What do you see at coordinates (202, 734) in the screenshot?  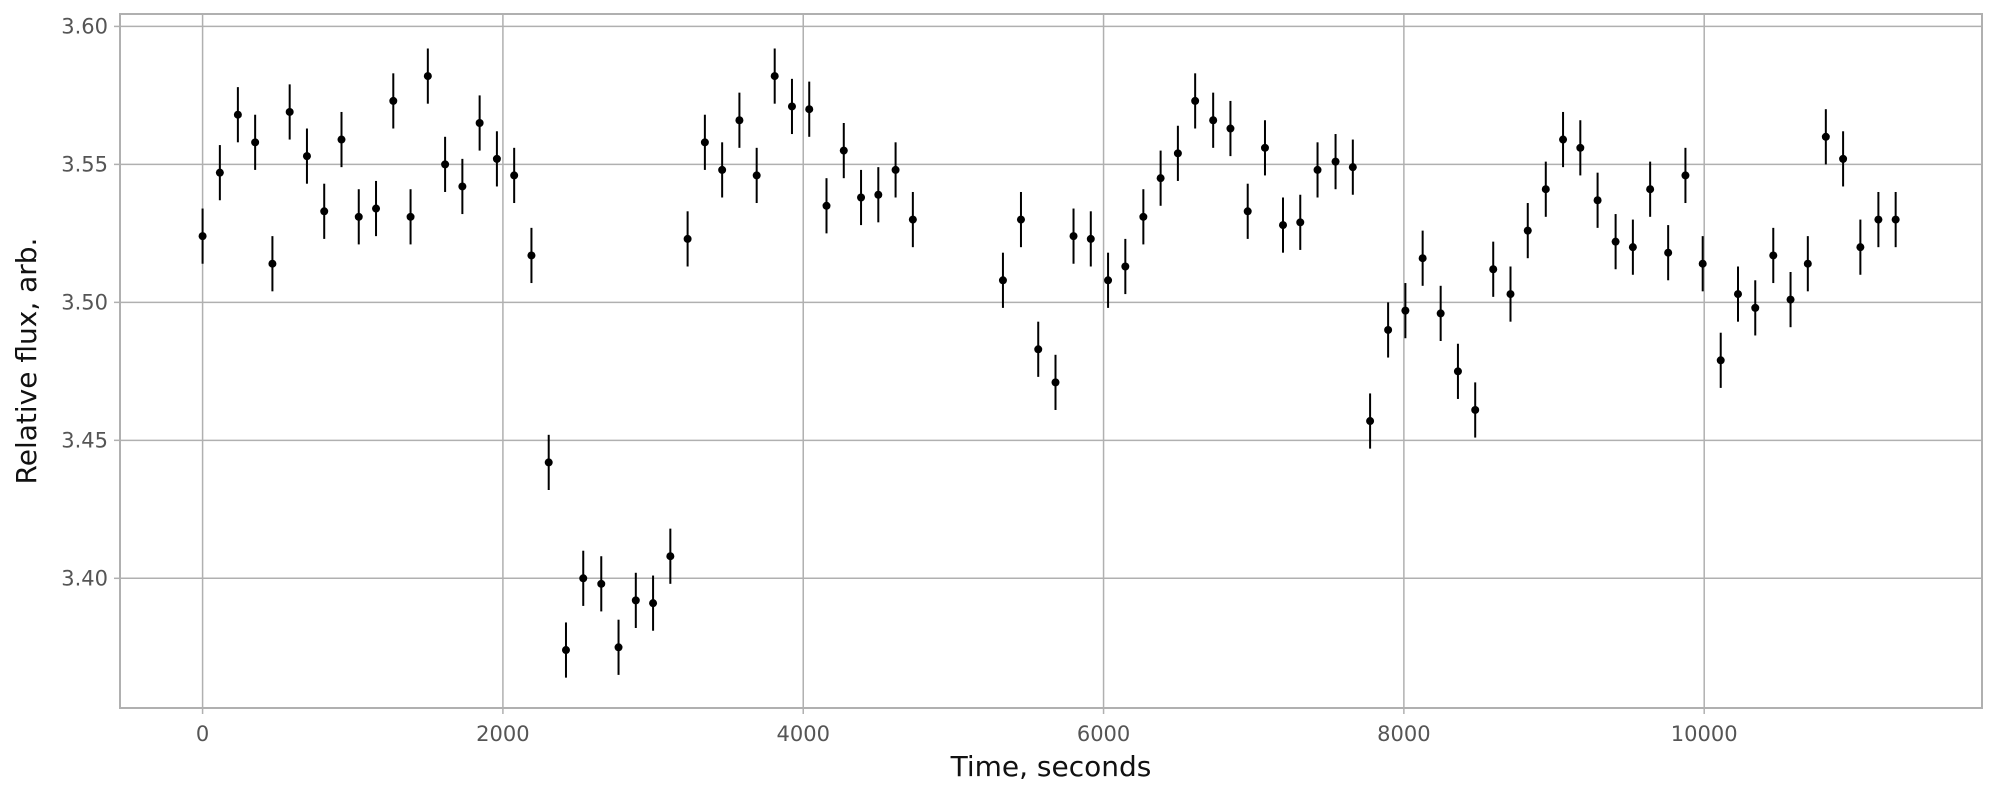 I see `x-tick-label: 0` at bounding box center [202, 734].